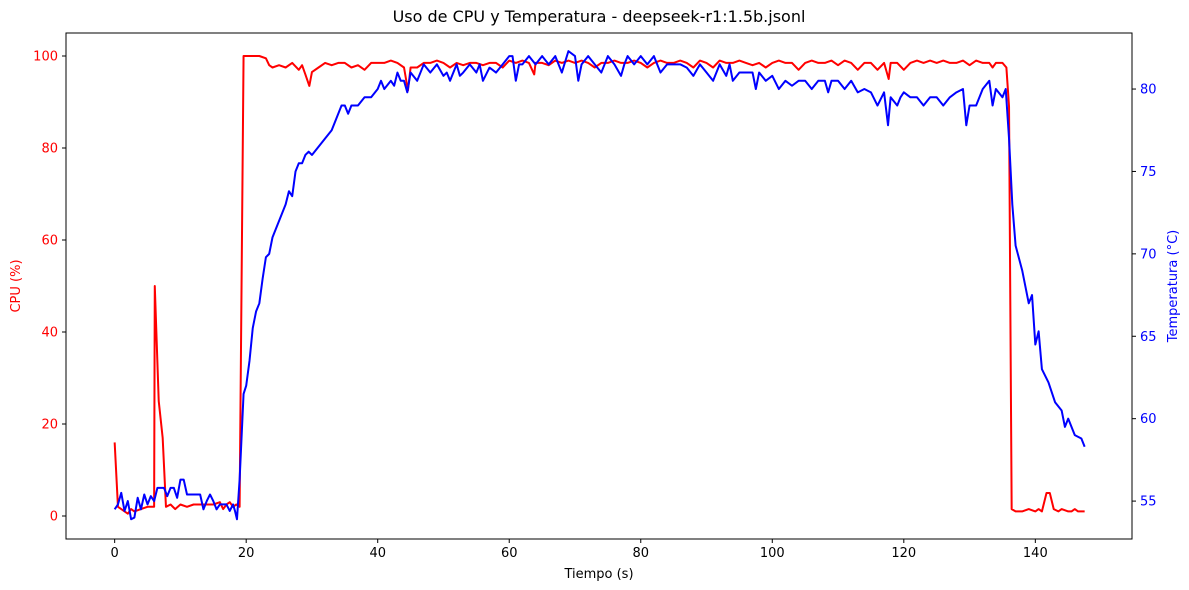  What do you see at coordinates (16, 285) in the screenshot?
I see `y-axis-left-title: CPU (%)` at bounding box center [16, 285].